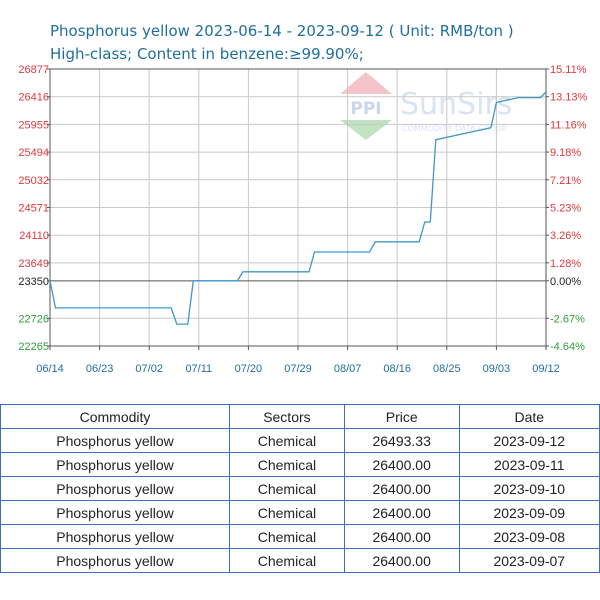  I want to click on x-tick-label: 07/20, so click(249, 369).